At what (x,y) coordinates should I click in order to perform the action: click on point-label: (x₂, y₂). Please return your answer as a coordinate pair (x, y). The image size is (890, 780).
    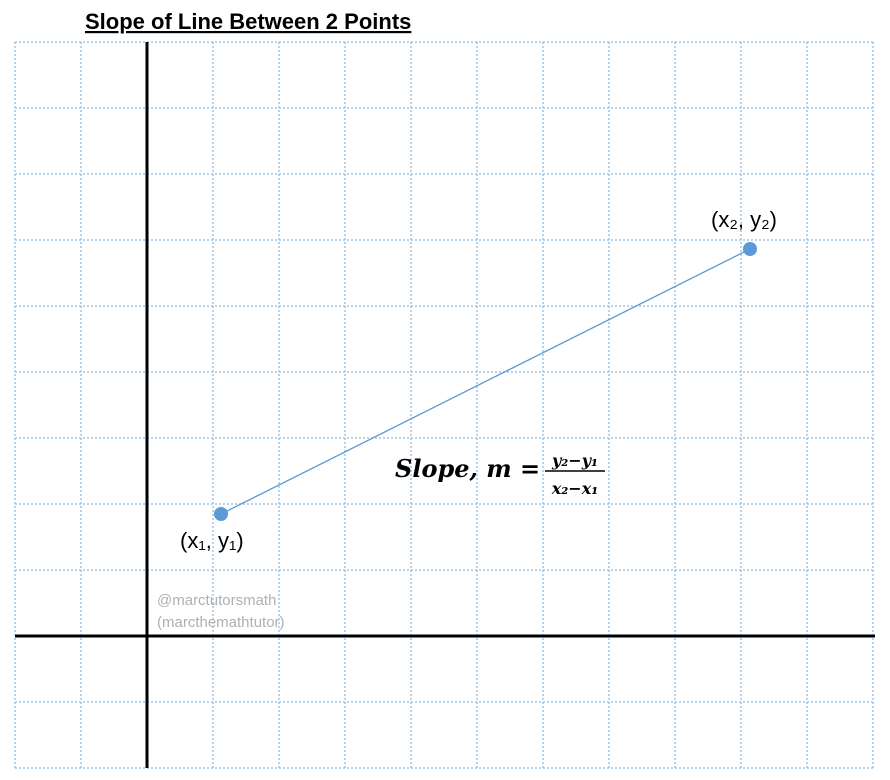
    Looking at the image, I should click on (744, 219).